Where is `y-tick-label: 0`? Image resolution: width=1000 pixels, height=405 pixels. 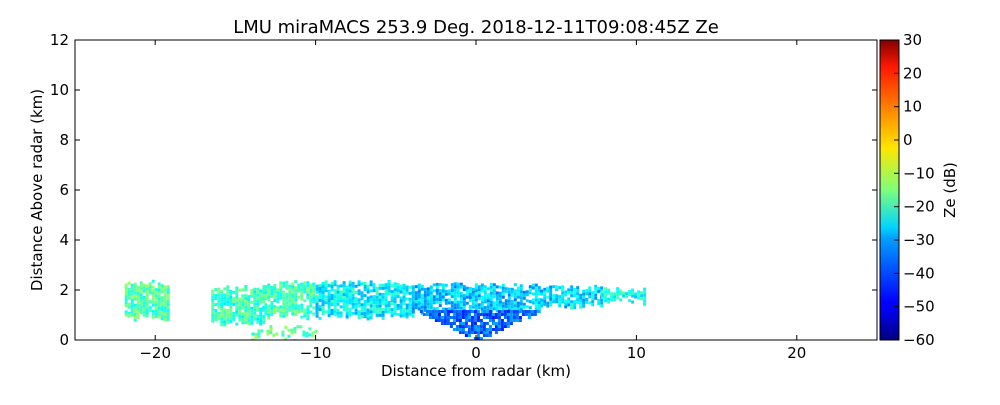 y-tick-label: 0 is located at coordinates (64, 340).